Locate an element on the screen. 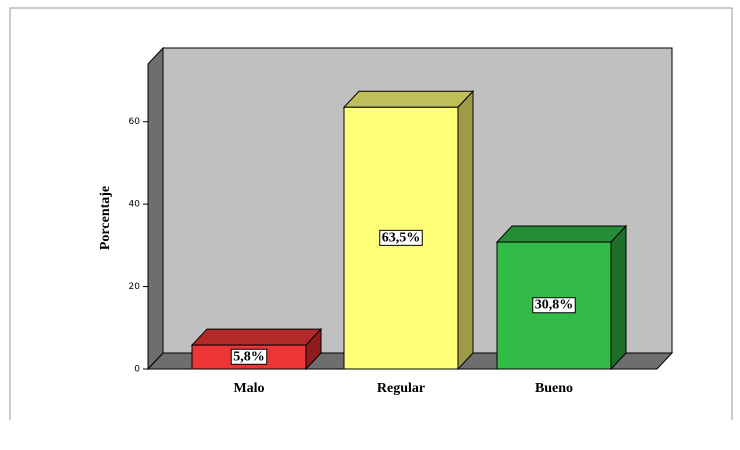 The image size is (740, 450). value-label: 63,5% is located at coordinates (401, 237).